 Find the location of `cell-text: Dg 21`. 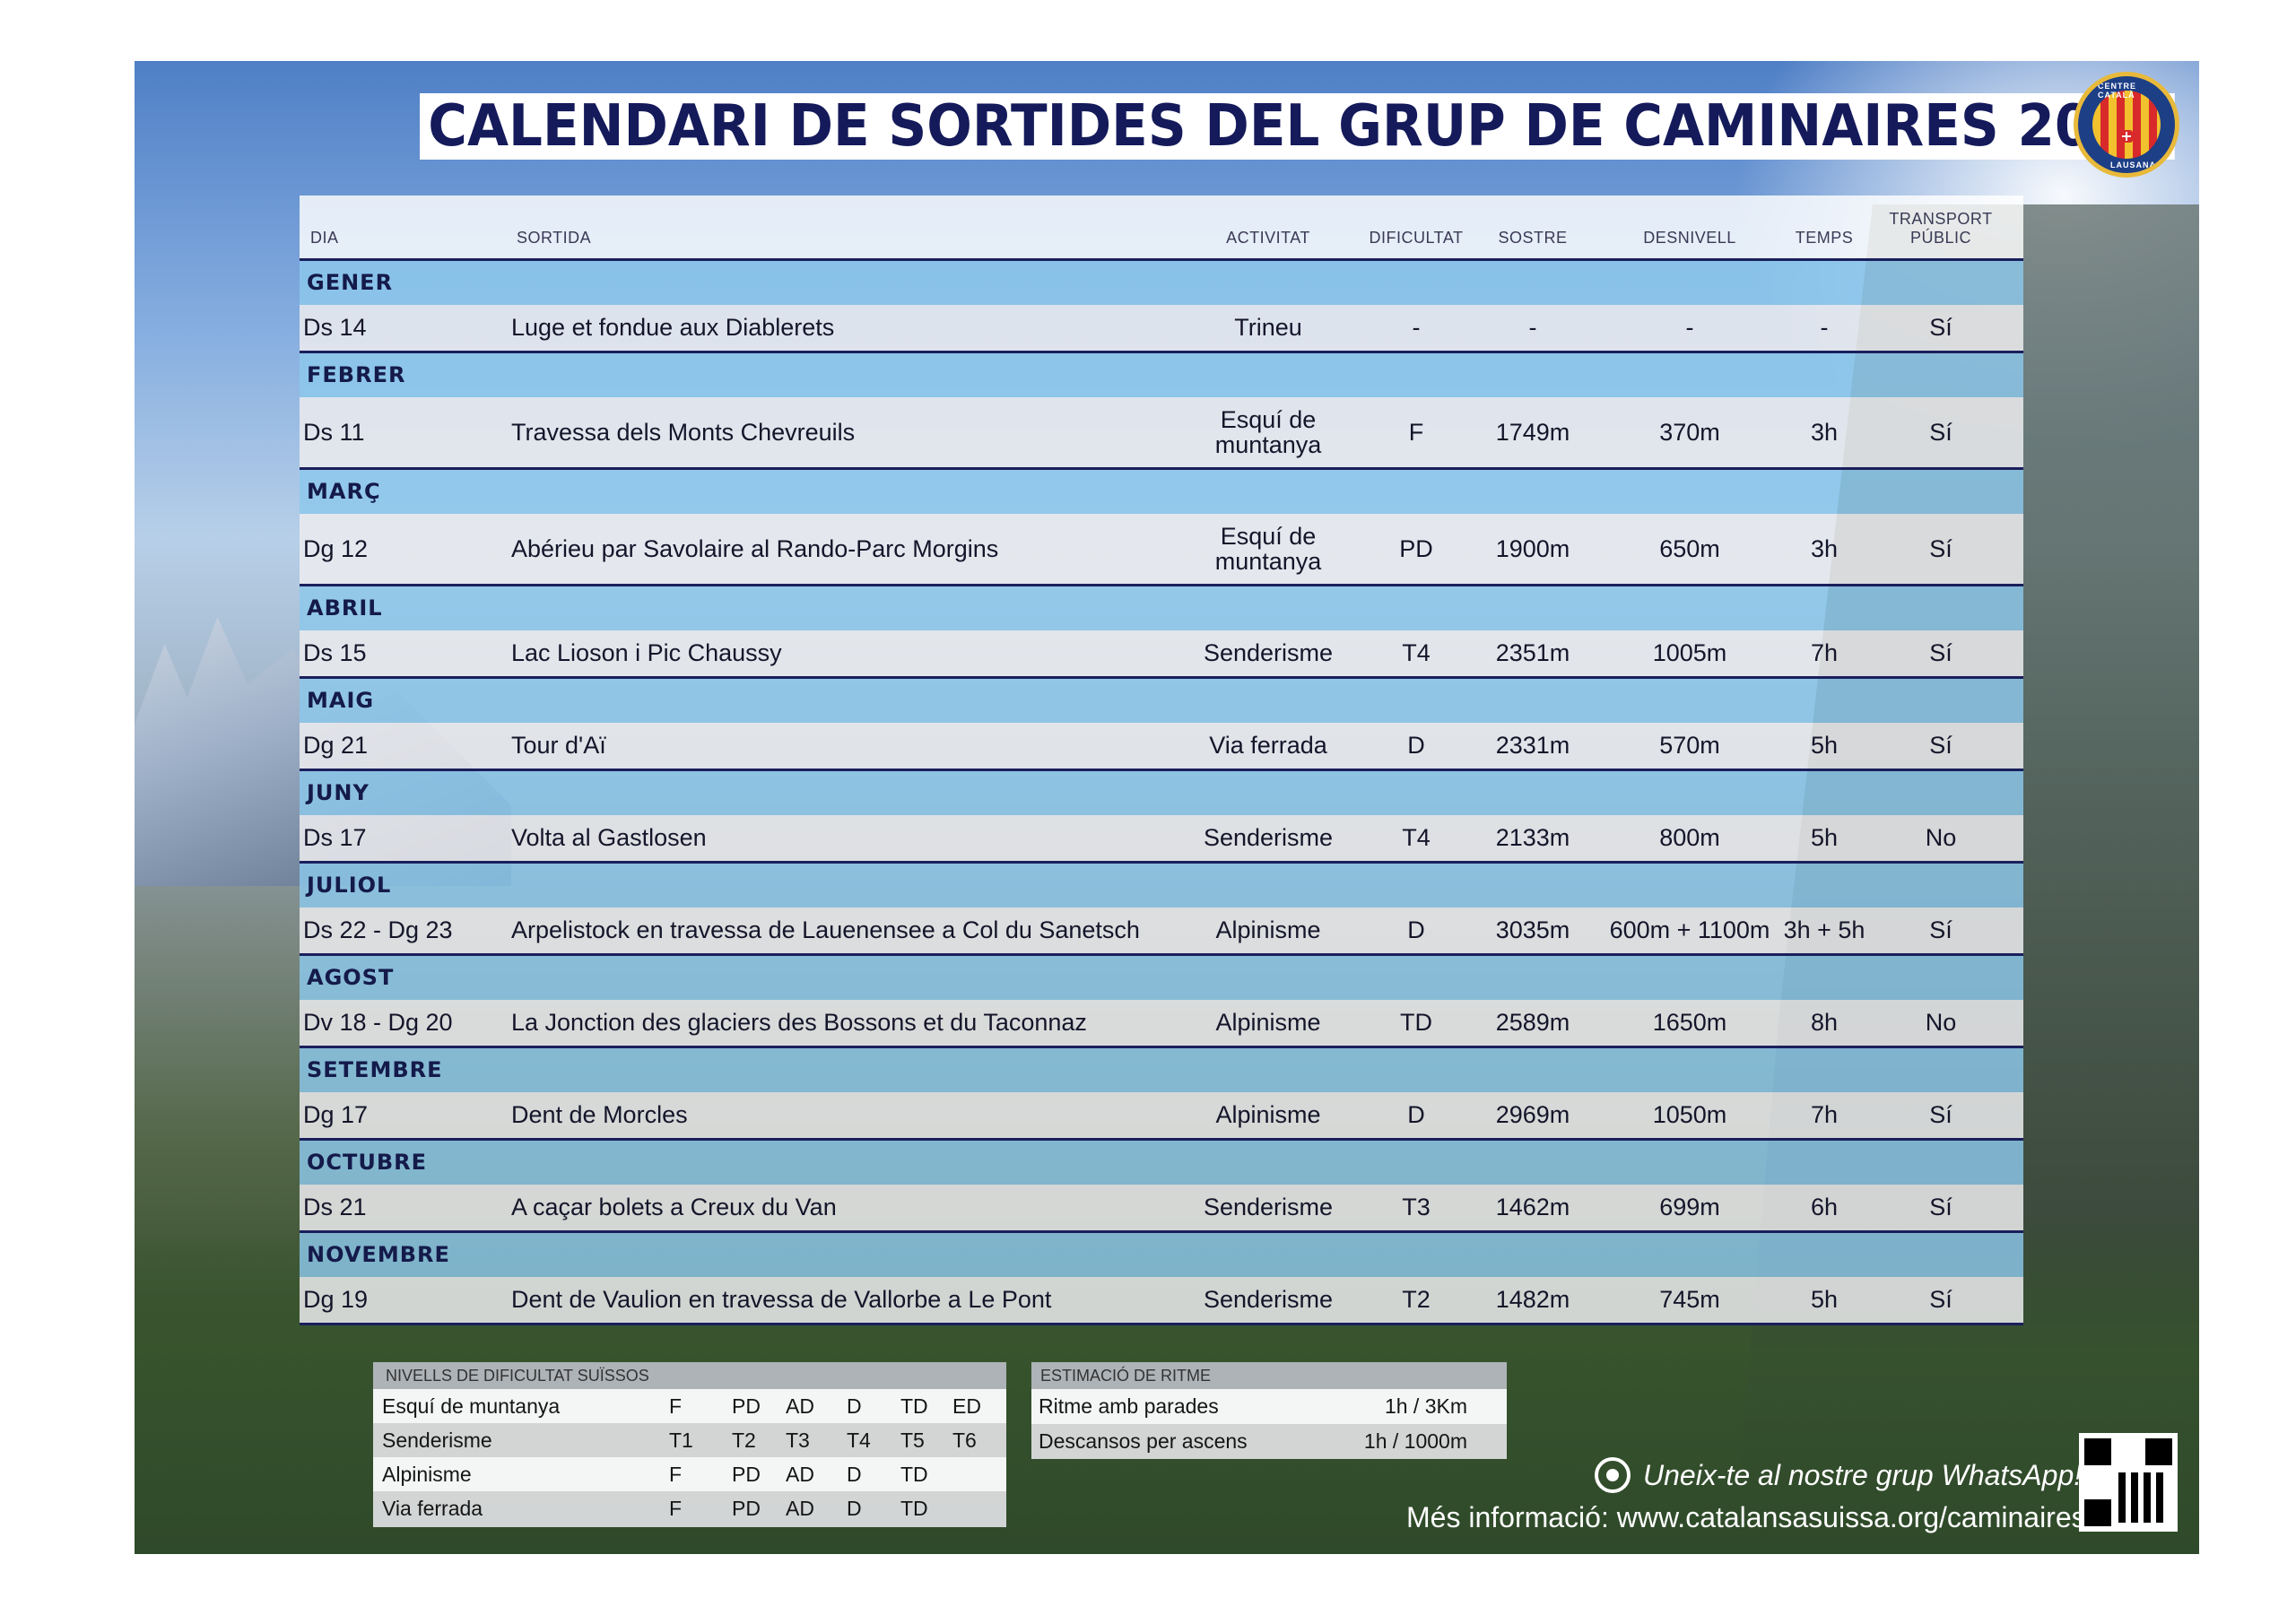

cell-text: Dg 21 is located at coordinates (336, 745).